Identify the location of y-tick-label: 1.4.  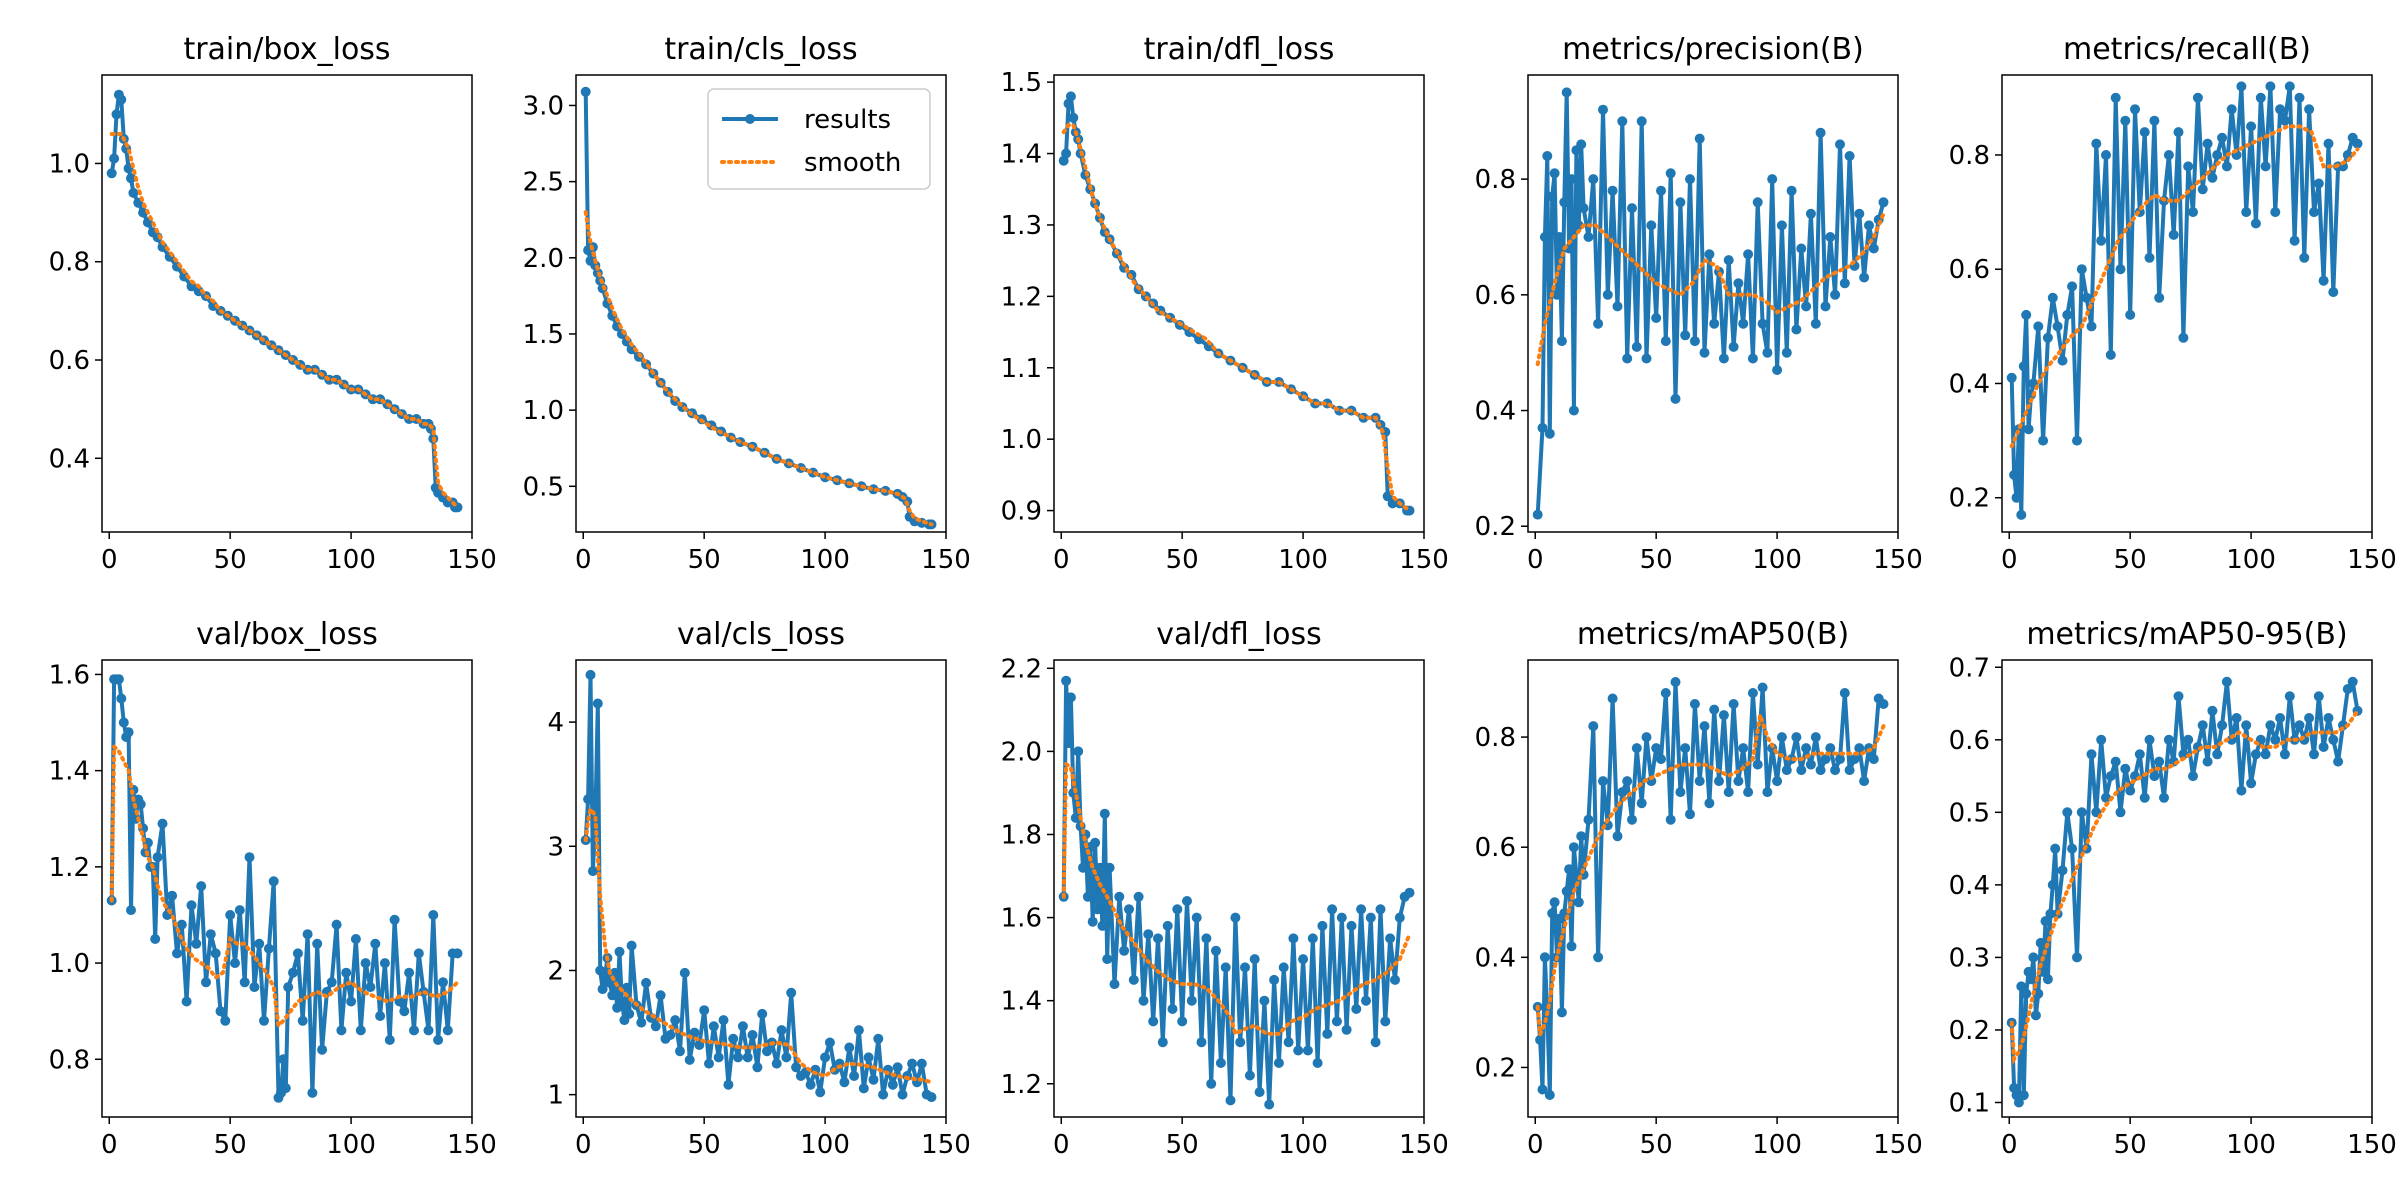
(1021, 155).